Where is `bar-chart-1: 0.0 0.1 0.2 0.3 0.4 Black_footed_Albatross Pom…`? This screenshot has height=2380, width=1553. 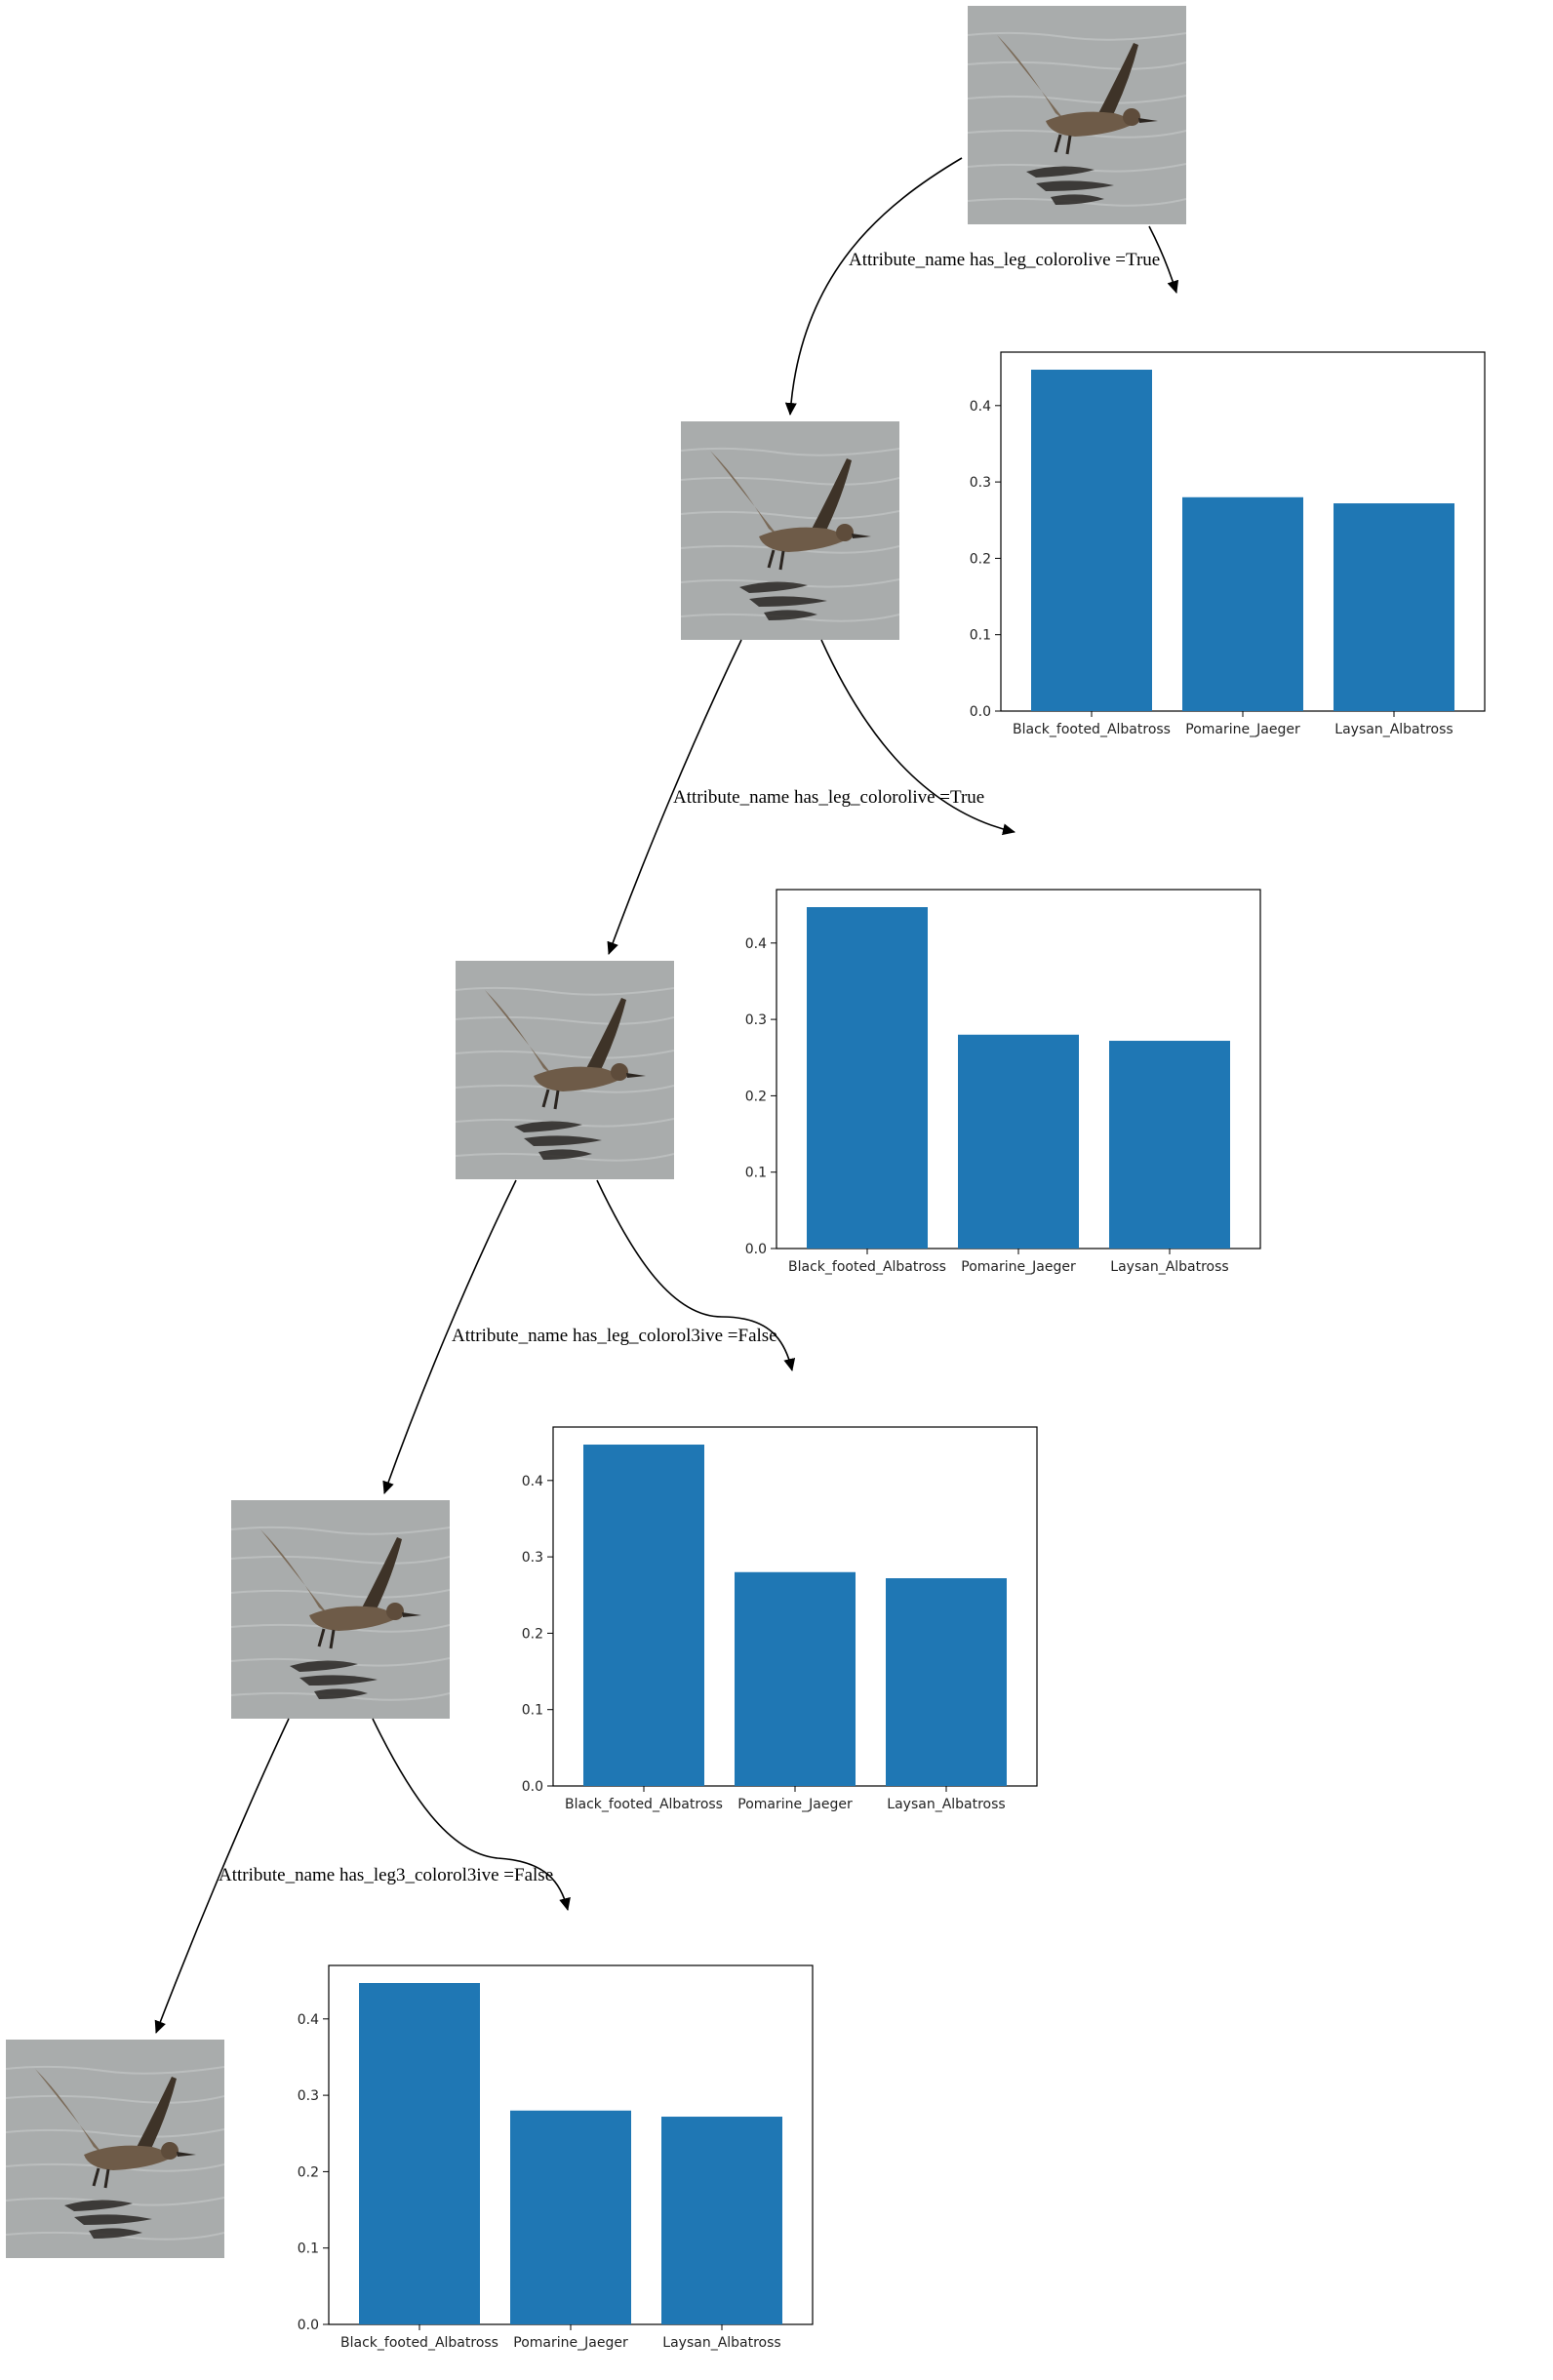
bar-chart-1: 0.0 0.1 0.2 0.3 0.4 Black_footed_Albatross Pom… is located at coordinates (1228, 544).